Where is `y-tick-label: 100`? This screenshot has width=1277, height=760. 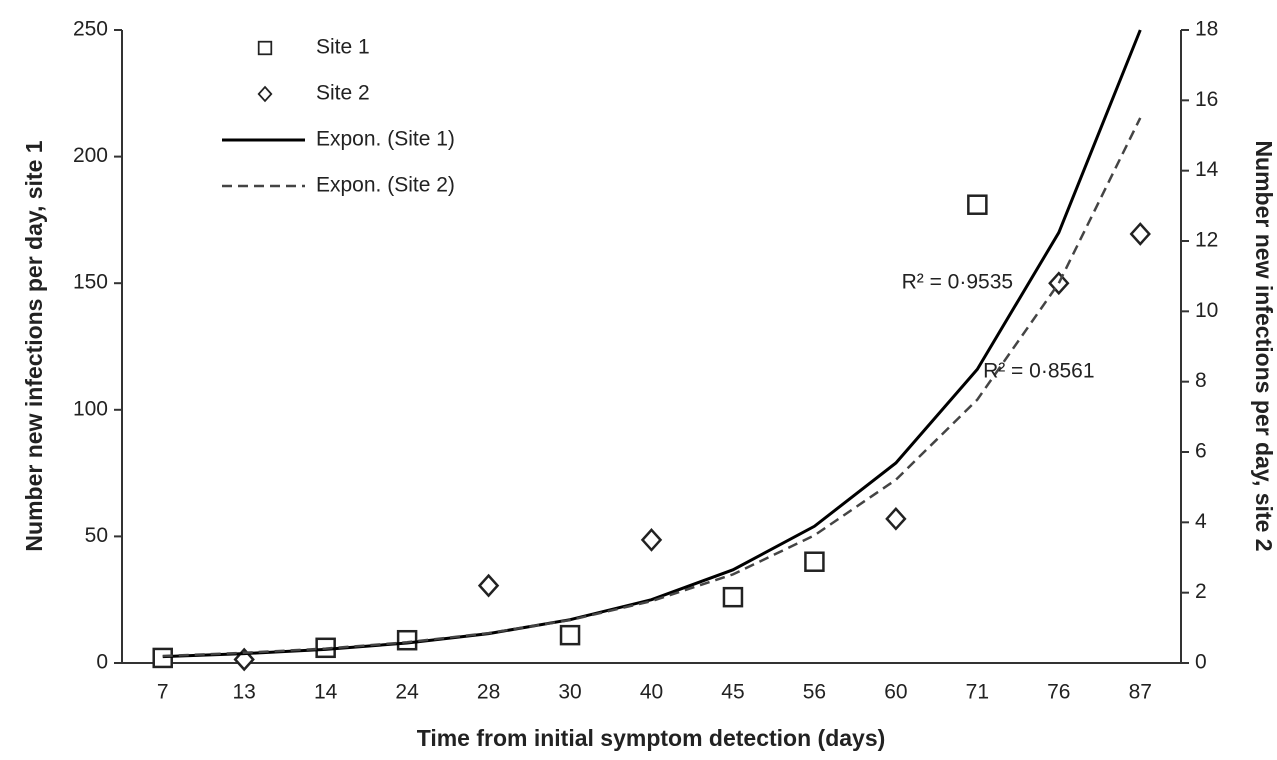
y-tick-label: 100 is located at coordinates (90, 408).